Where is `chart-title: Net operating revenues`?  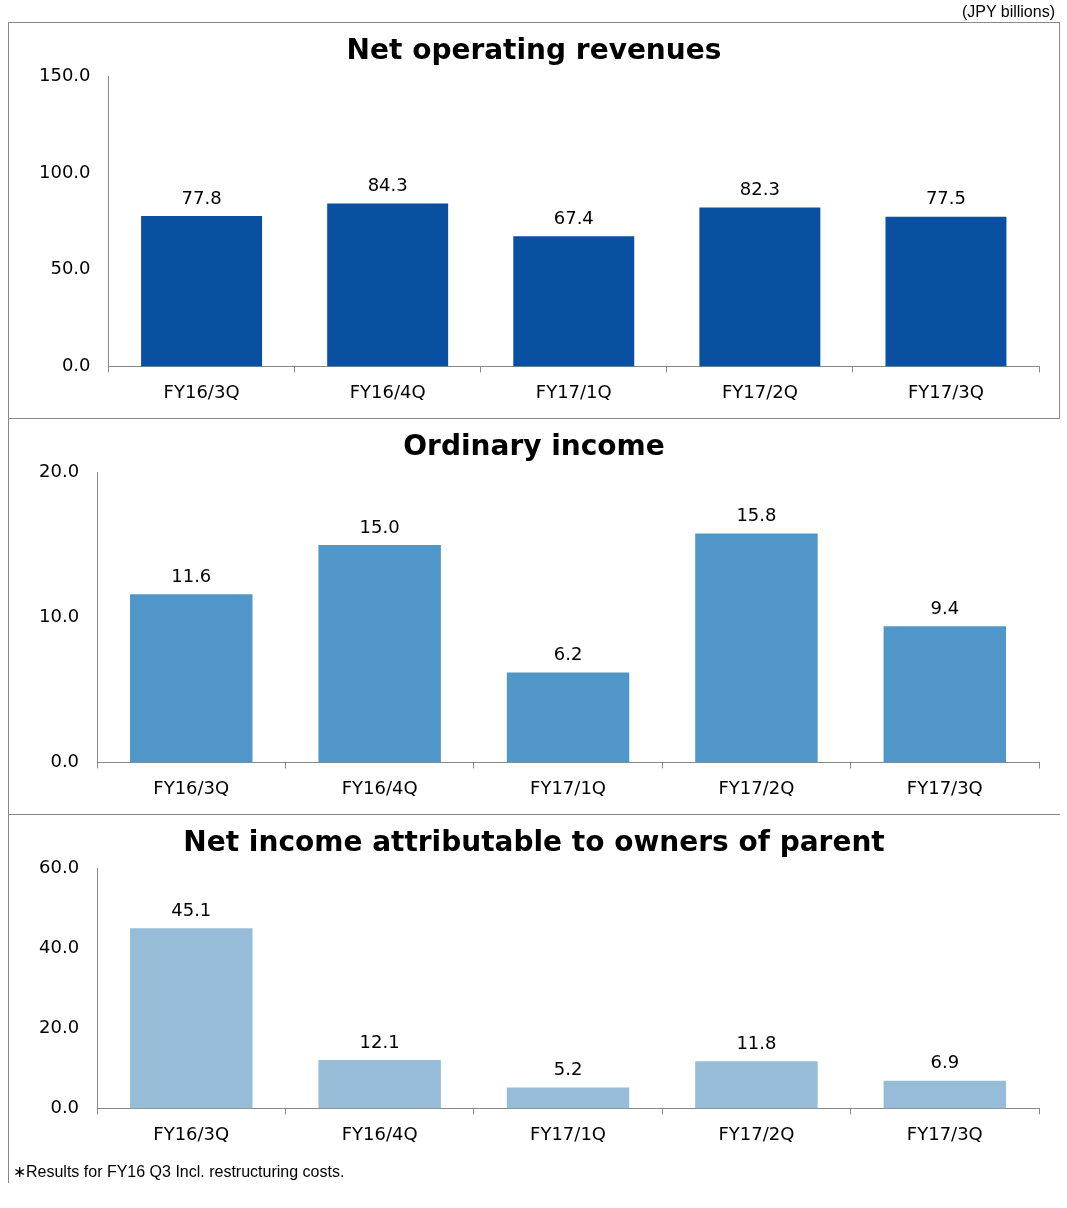 chart-title: Net operating revenues is located at coordinates (534, 50).